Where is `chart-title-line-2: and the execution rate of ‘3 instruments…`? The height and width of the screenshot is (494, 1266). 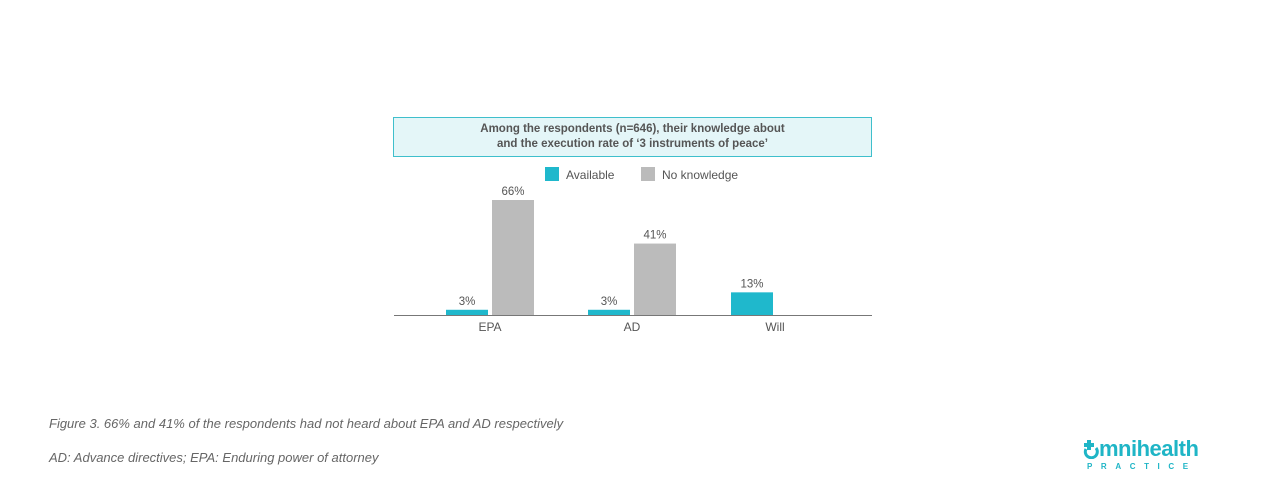
chart-title-line-2: and the execution rate of ‘3 instruments… is located at coordinates (632, 144).